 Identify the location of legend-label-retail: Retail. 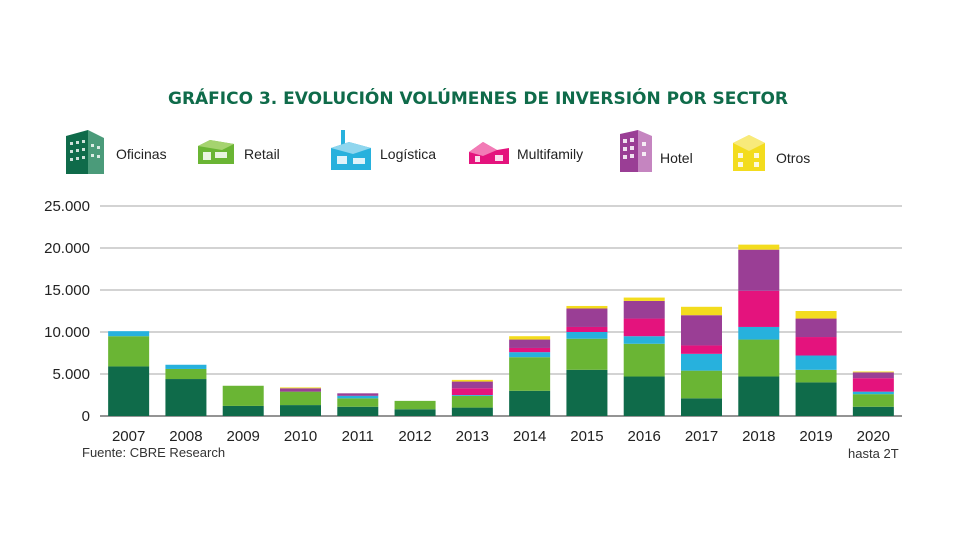
(262, 154).